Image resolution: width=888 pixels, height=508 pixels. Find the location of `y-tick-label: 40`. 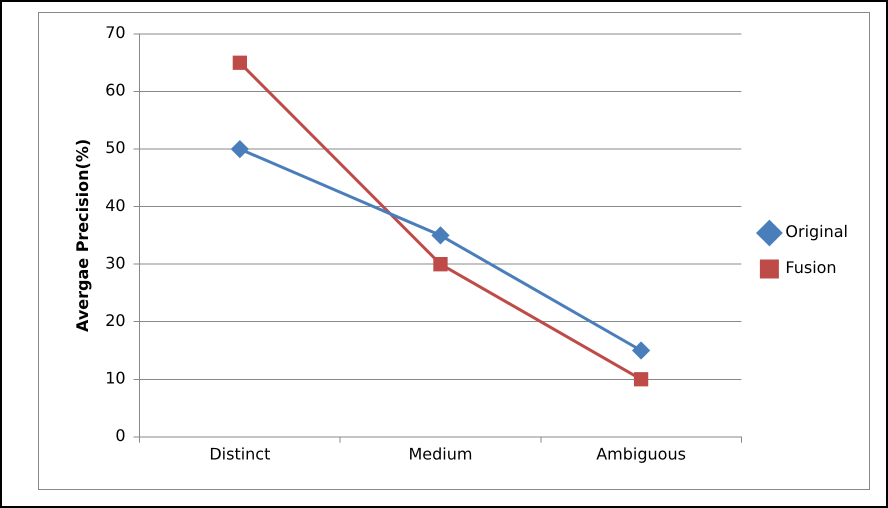

y-tick-label: 40 is located at coordinates (115, 205).